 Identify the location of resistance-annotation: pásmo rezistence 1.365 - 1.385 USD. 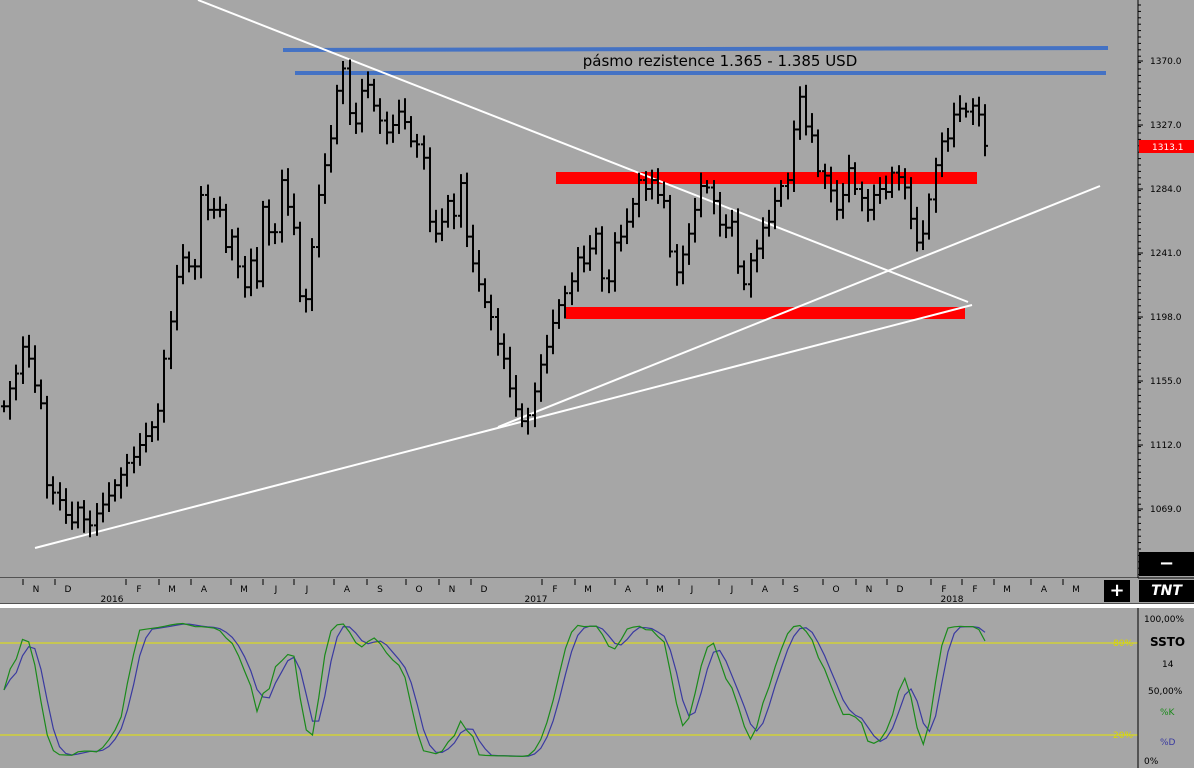
(720, 61).